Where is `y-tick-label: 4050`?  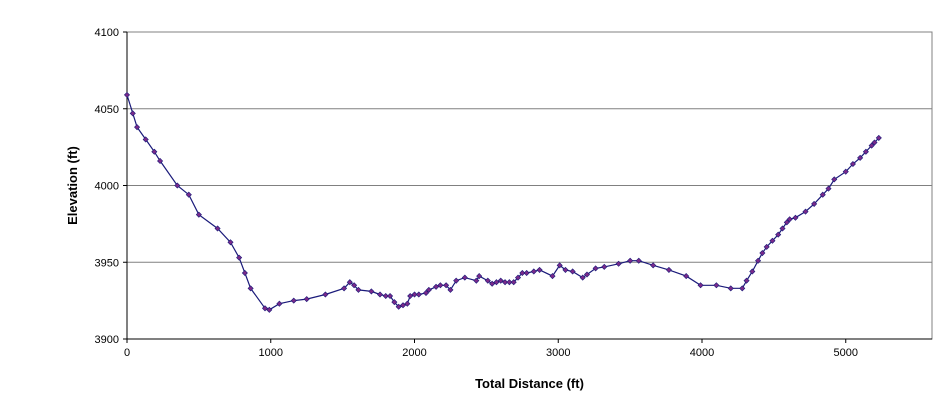 y-tick-label: 4050 is located at coordinates (107, 110).